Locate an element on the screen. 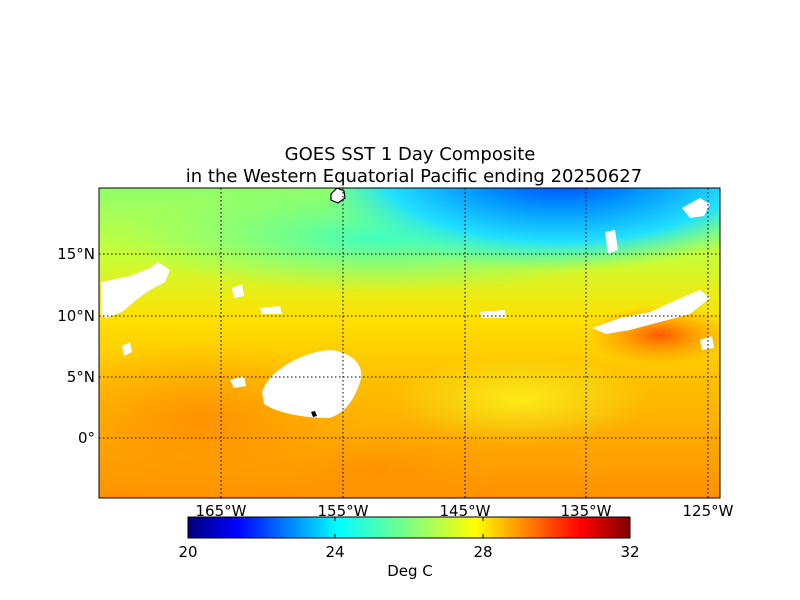 This screenshot has height=600, width=800. lat-labels: 15°N 10°N 5°N 0° is located at coordinates (76, 346).